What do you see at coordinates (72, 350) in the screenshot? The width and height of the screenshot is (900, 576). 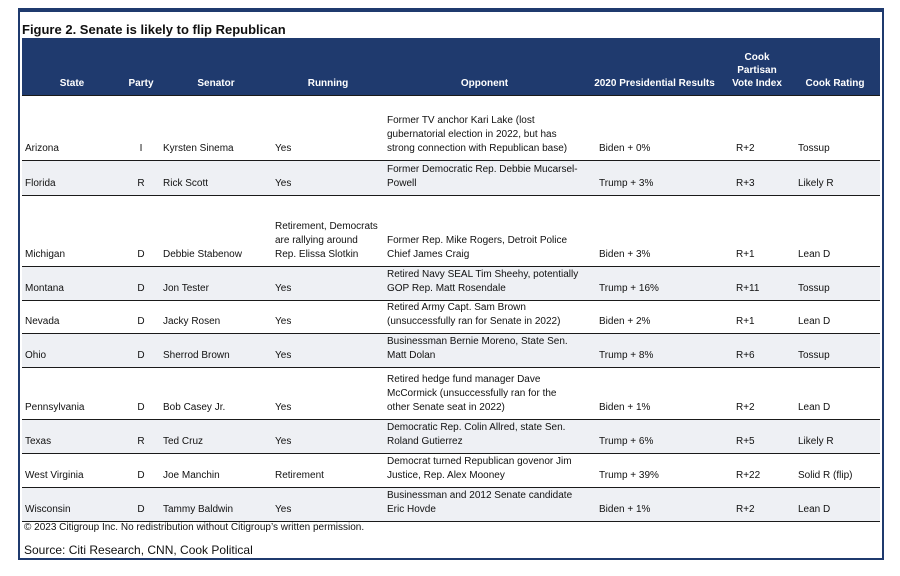 I see `table-cell: Ohio` at bounding box center [72, 350].